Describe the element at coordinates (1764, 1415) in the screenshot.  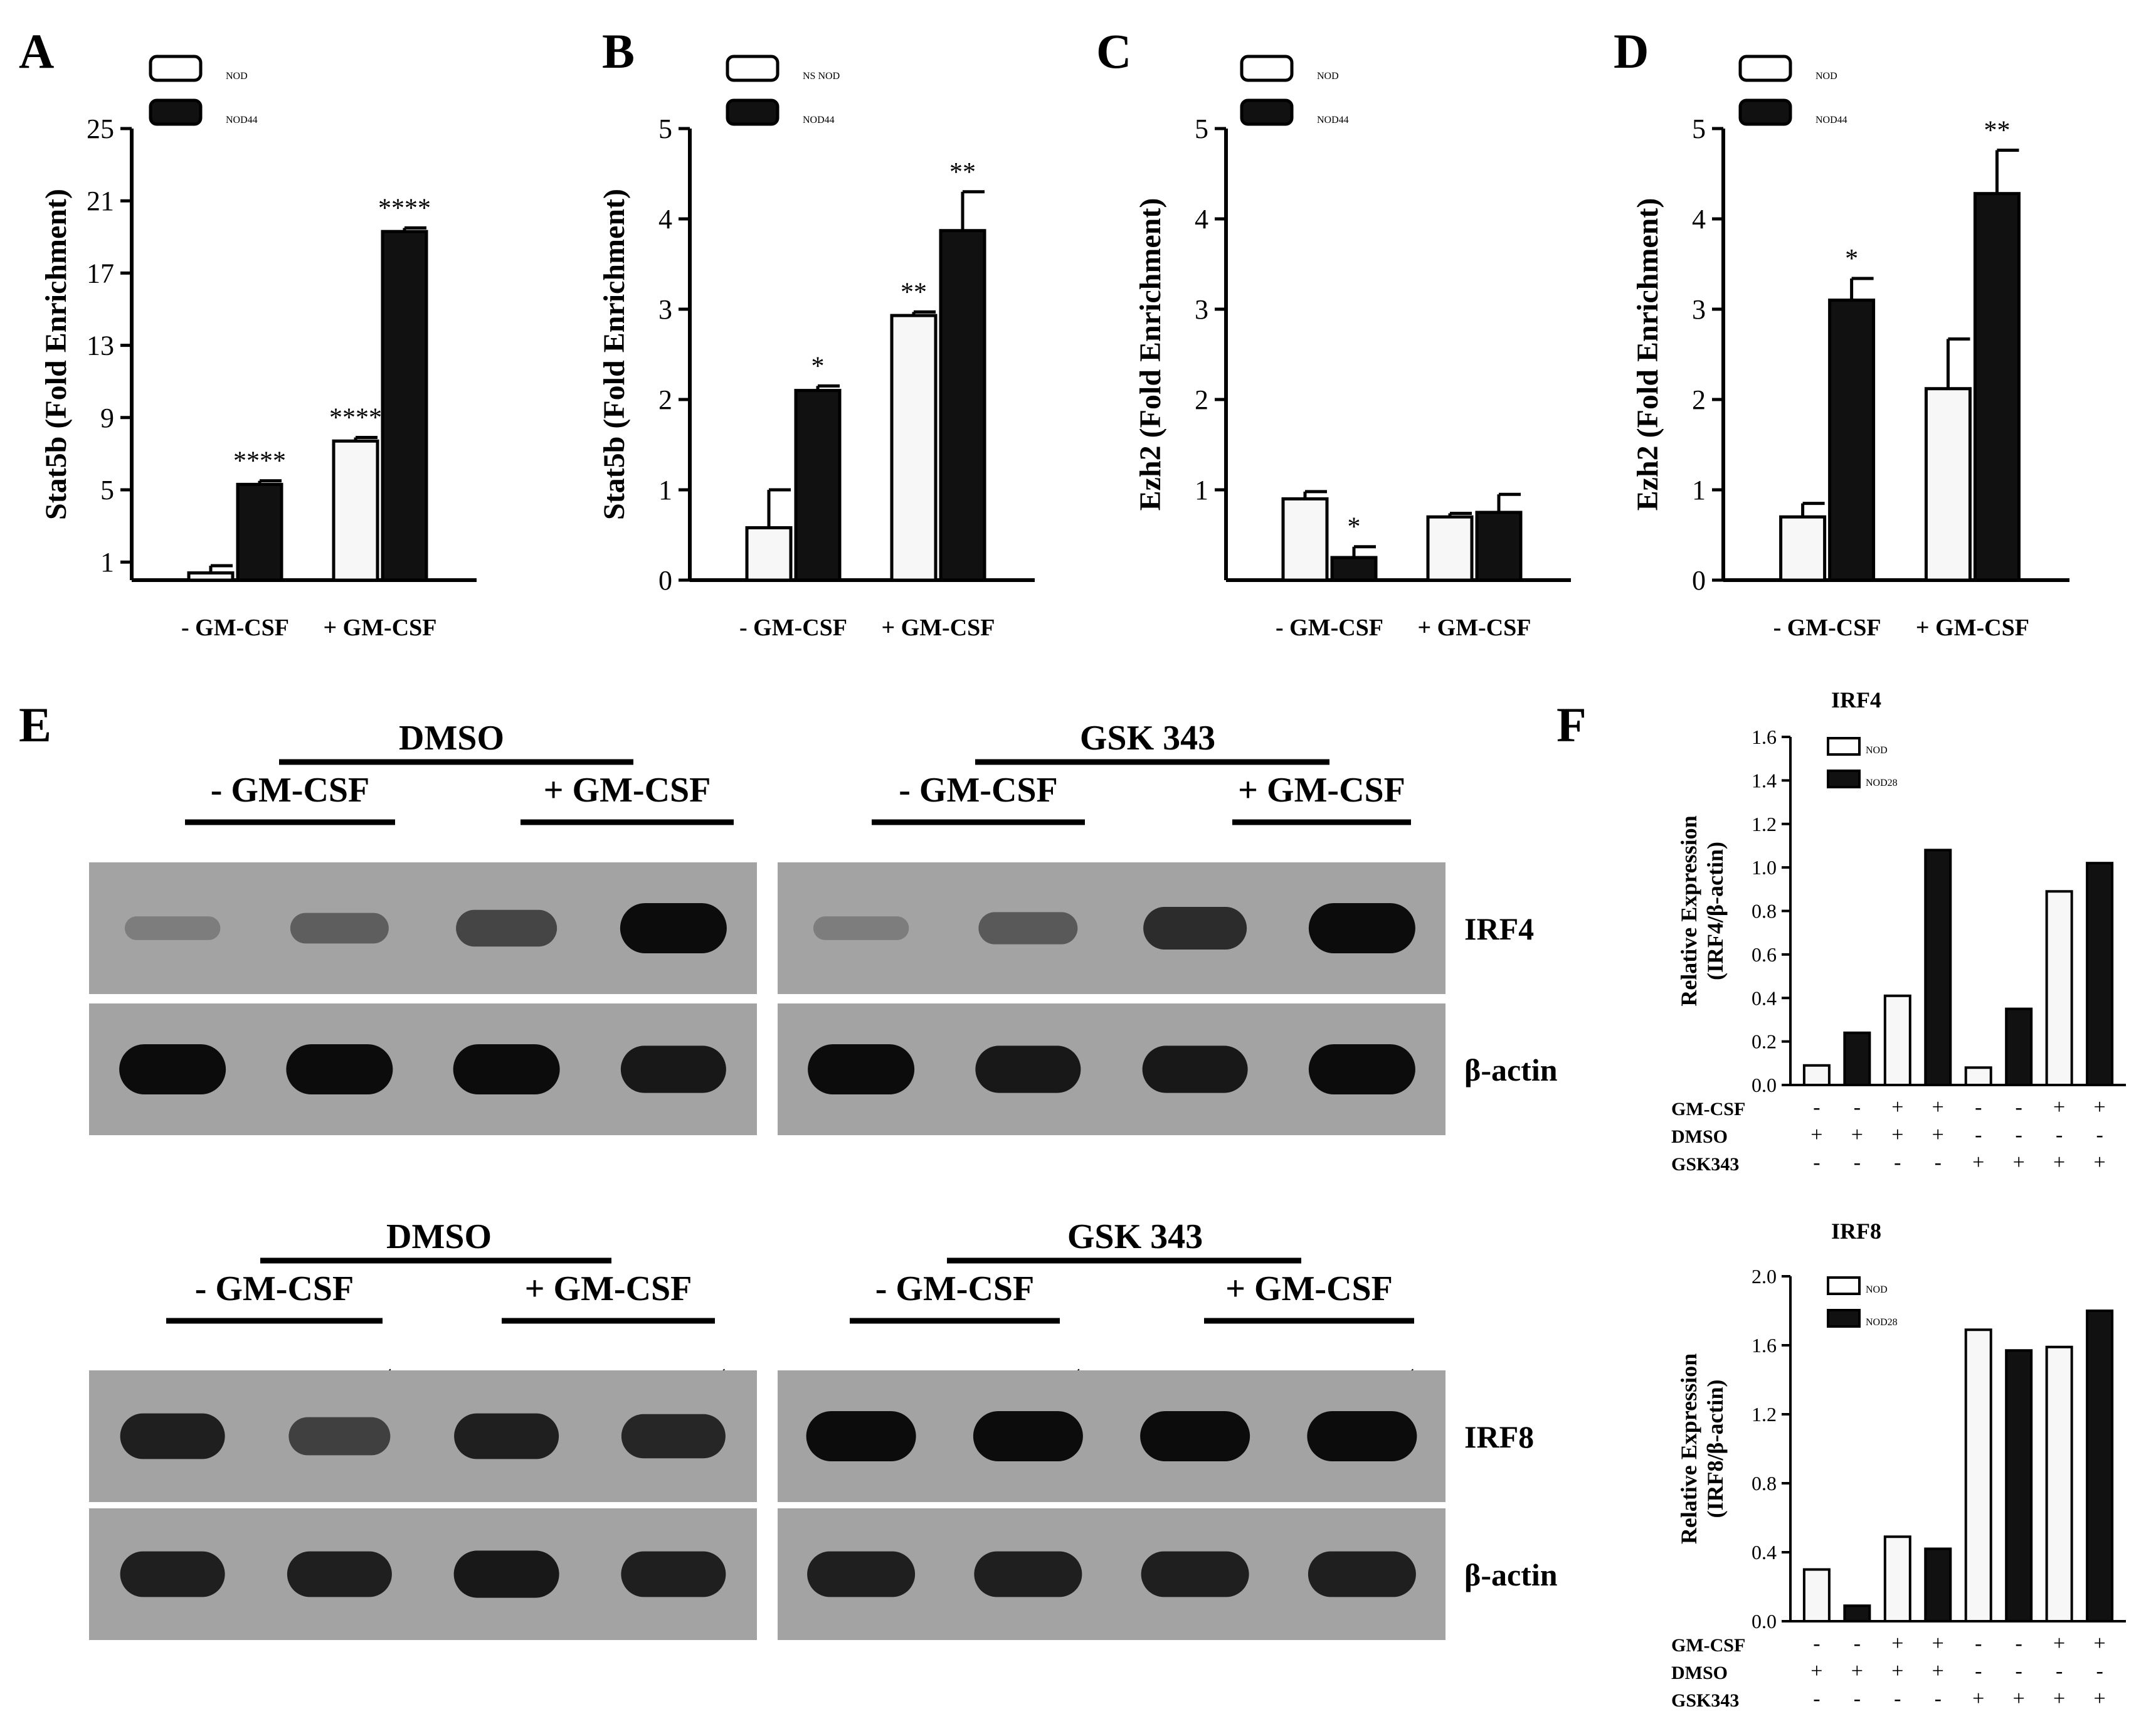
I see `y-tick-label: 1.2` at that location.